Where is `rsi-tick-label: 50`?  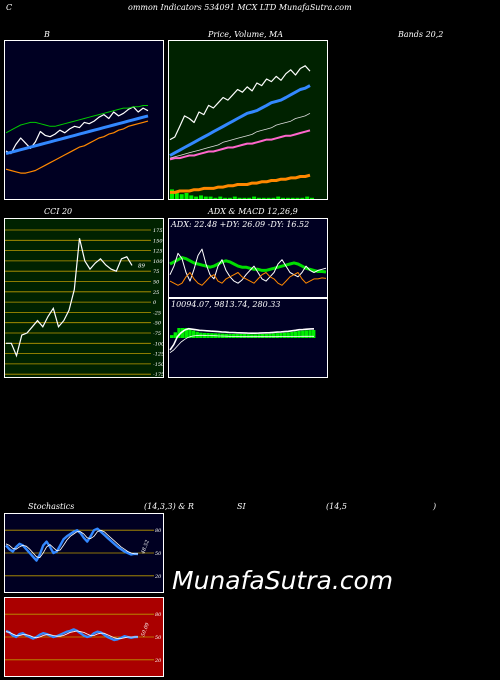
rsi-tick-label: 50 is located at coordinates (158, 638).